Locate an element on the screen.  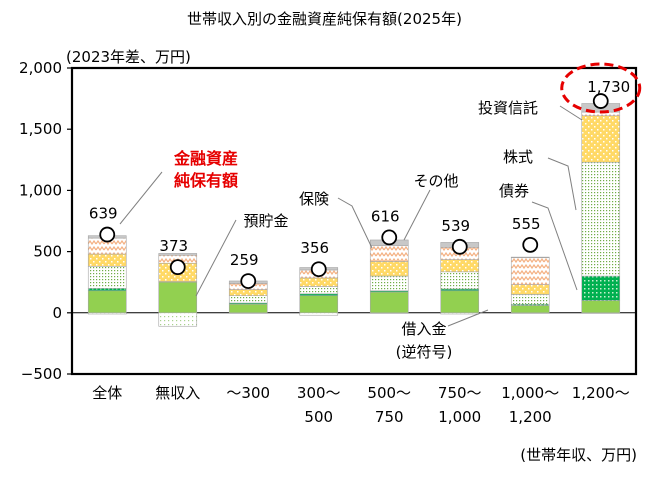
y-tick-label: 0 is located at coordinates (57, 313).